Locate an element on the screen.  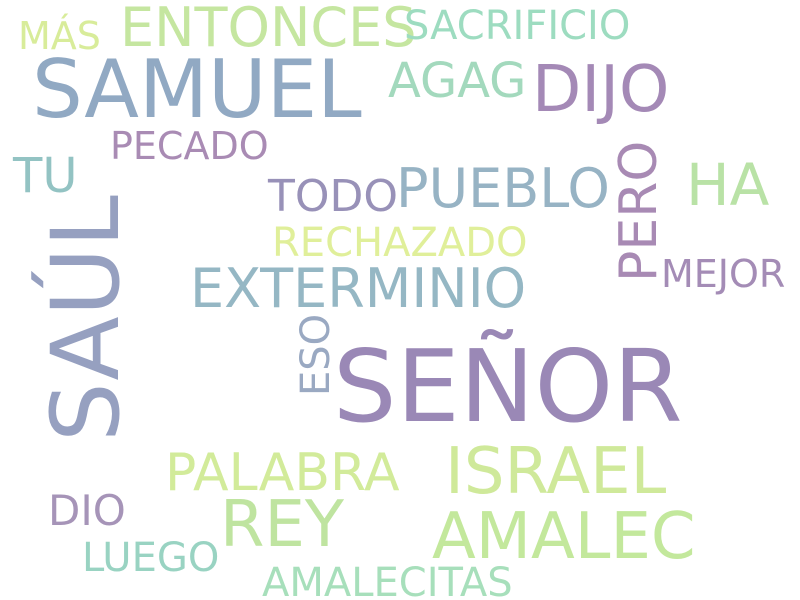
word-amalecitas: AMALECITAS is located at coordinates (387, 580).